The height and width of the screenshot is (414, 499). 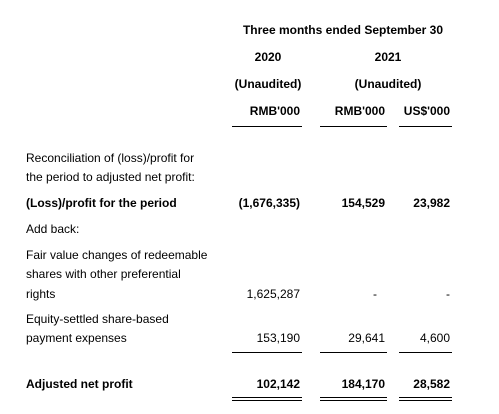 What do you see at coordinates (431, 203) in the screenshot?
I see `cell: 23,982` at bounding box center [431, 203].